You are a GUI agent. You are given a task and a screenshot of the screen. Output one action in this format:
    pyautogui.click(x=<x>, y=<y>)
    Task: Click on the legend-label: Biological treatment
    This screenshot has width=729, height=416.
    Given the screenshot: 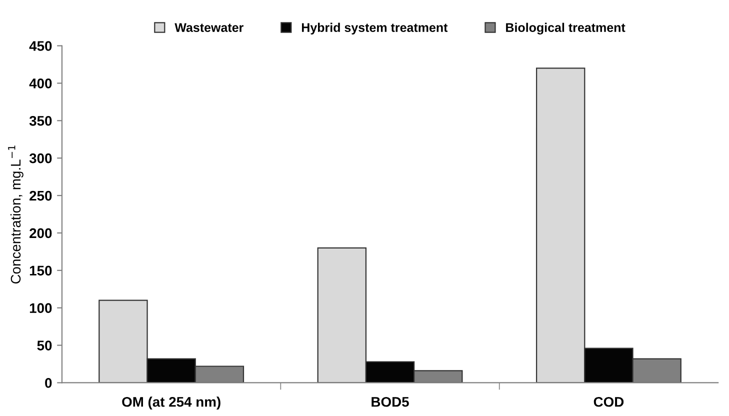 What is the action you would take?
    pyautogui.click(x=566, y=28)
    